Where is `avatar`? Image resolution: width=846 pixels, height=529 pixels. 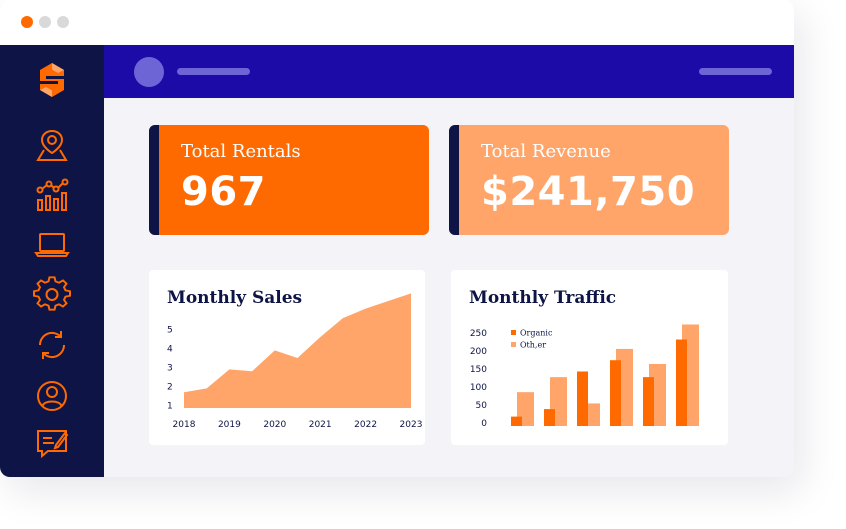
avatar is located at coordinates (149, 72).